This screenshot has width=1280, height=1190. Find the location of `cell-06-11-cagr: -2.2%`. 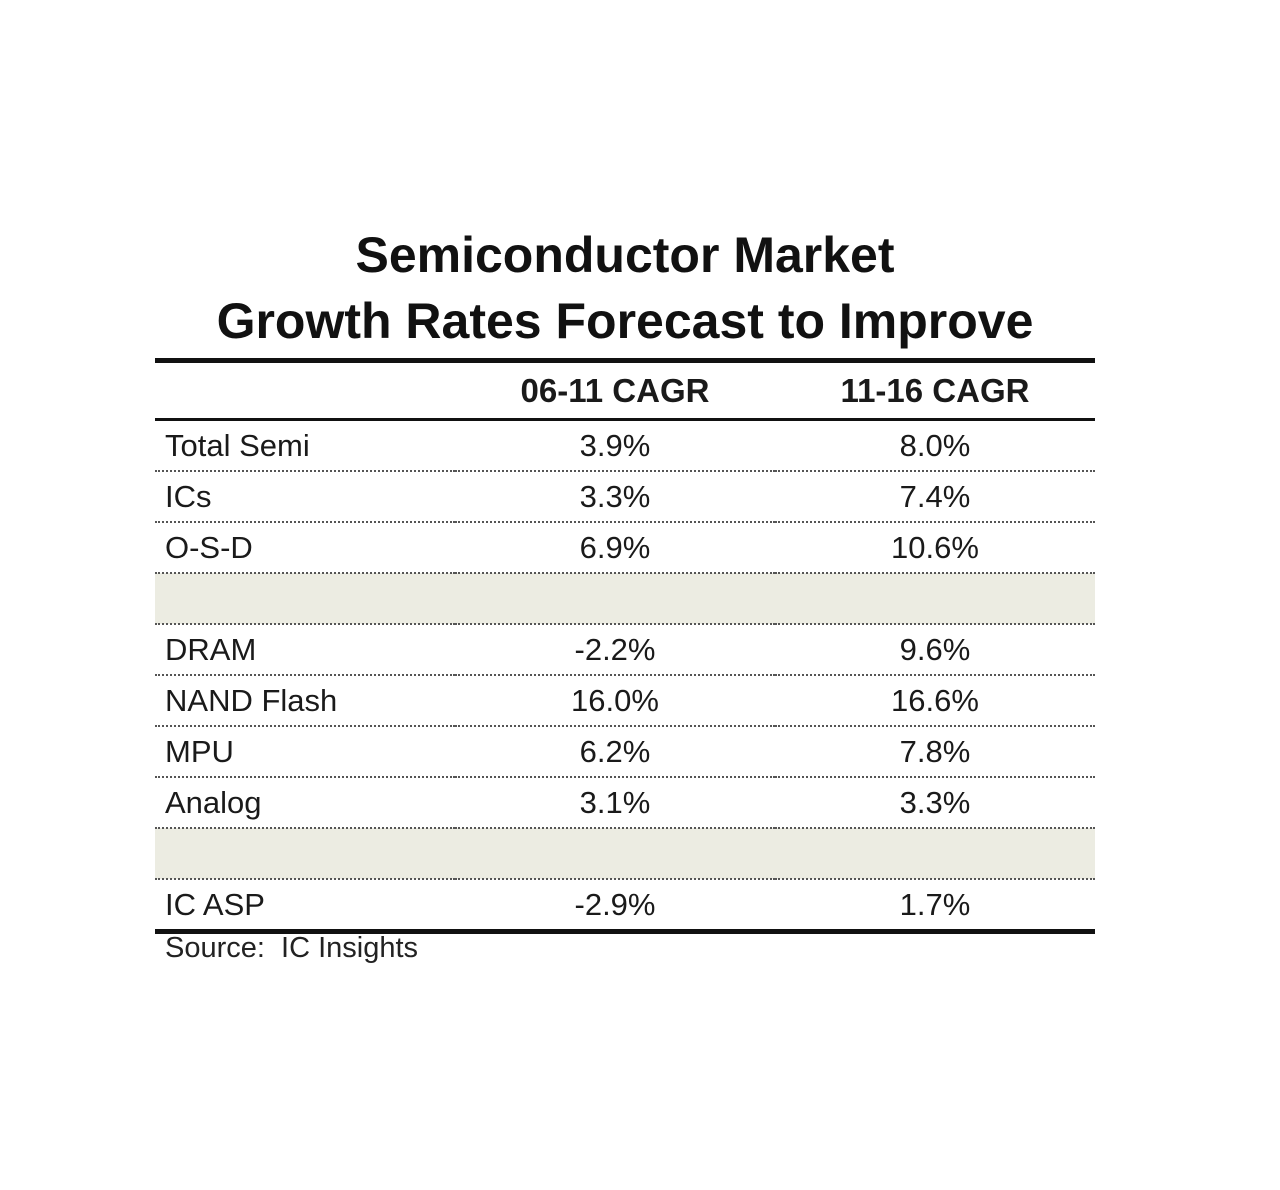

cell-06-11-cagr: -2.2% is located at coordinates (615, 650).